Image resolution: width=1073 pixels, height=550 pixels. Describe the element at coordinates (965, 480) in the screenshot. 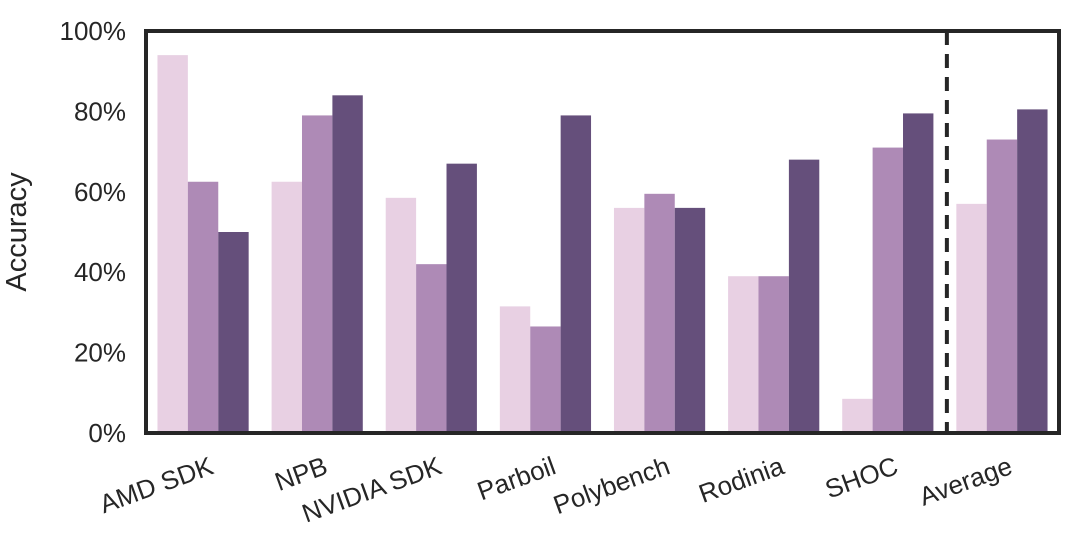

I see `x-tick-label: Average` at that location.